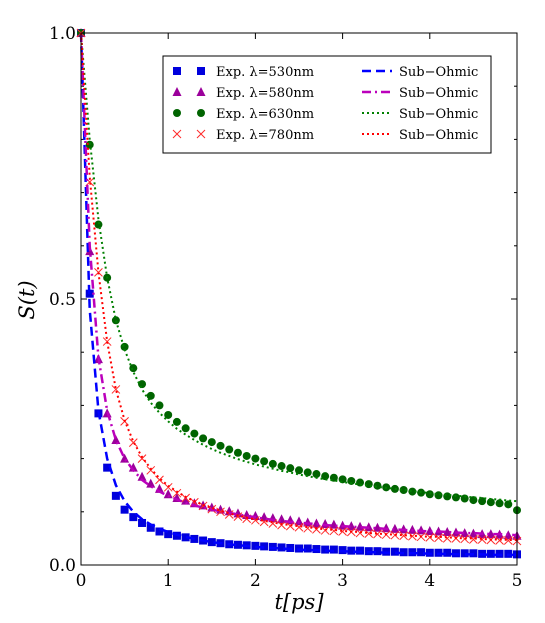 The height and width of the screenshot is (623, 545). Describe the element at coordinates (62, 300) in the screenshot. I see `y-tick-label: 0.5` at that location.